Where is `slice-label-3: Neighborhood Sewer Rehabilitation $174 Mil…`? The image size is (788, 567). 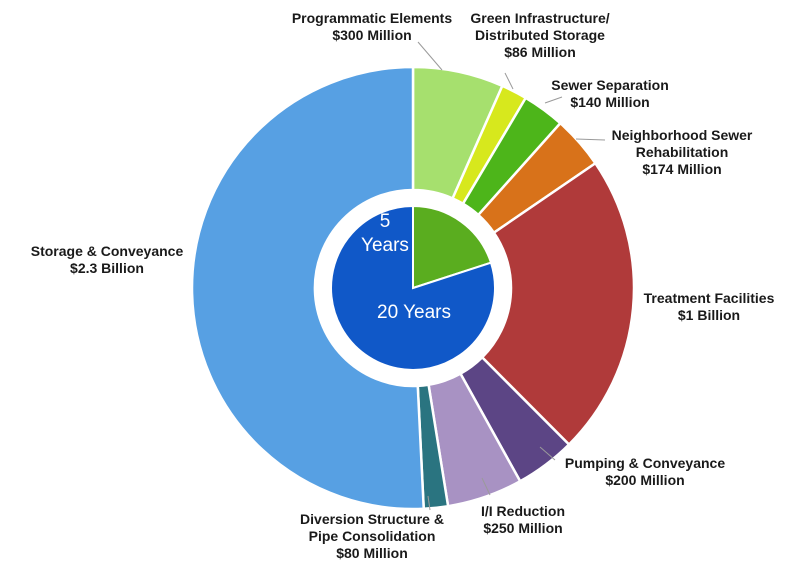 slice-label-3: Neighborhood Sewer Rehabilitation $174 Mil… is located at coordinates (682, 152).